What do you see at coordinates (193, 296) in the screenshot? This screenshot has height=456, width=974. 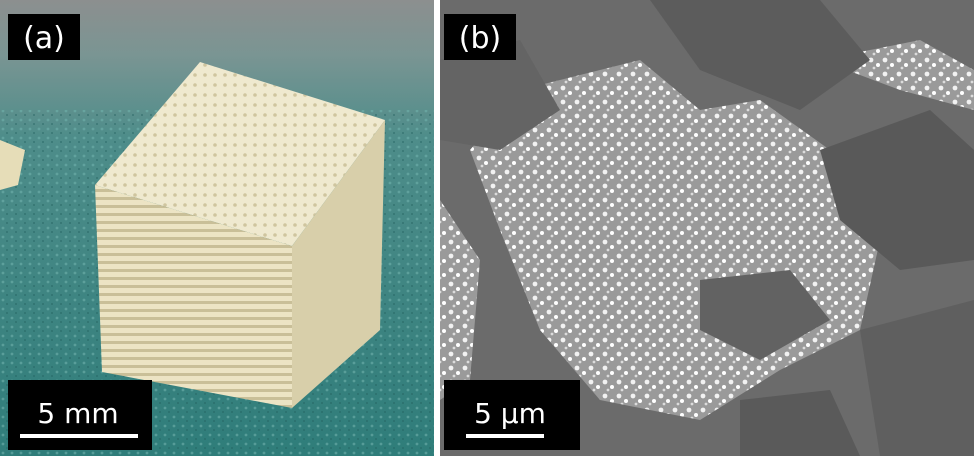 I see `cube-front` at bounding box center [193, 296].